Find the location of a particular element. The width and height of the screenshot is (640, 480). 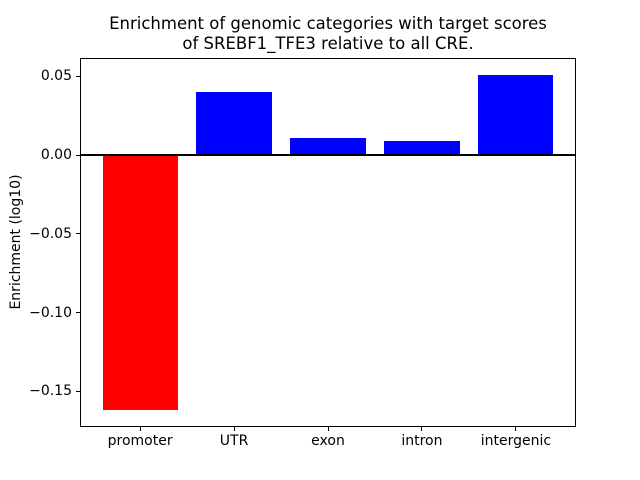

x-tick-label-intergenic: intergenic is located at coordinates (516, 441).